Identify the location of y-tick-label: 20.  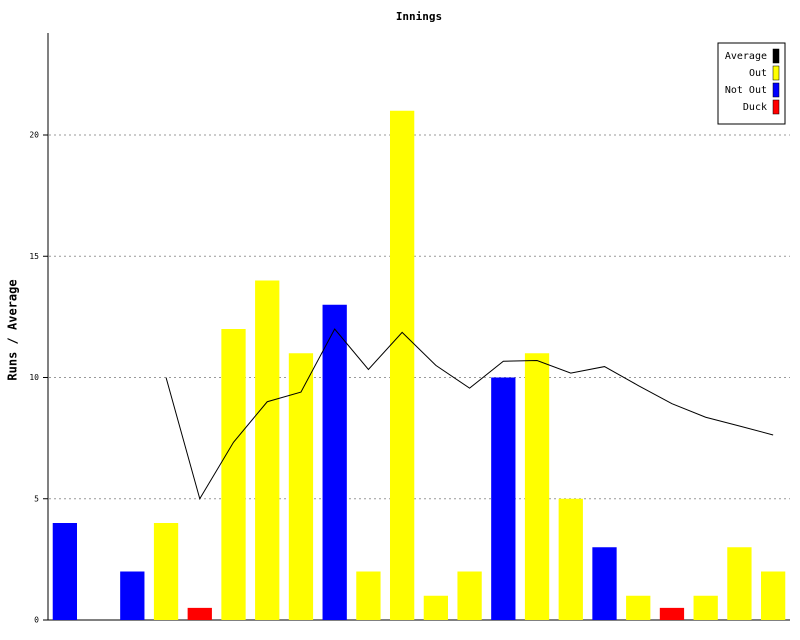
(34, 135).